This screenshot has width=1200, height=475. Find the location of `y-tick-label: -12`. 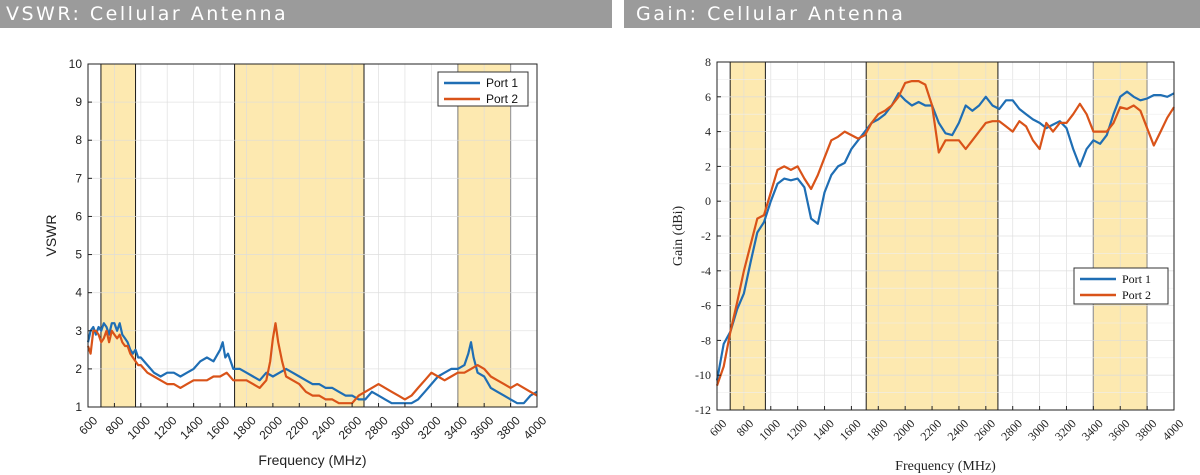

y-tick-label: -12 is located at coordinates (703, 410).